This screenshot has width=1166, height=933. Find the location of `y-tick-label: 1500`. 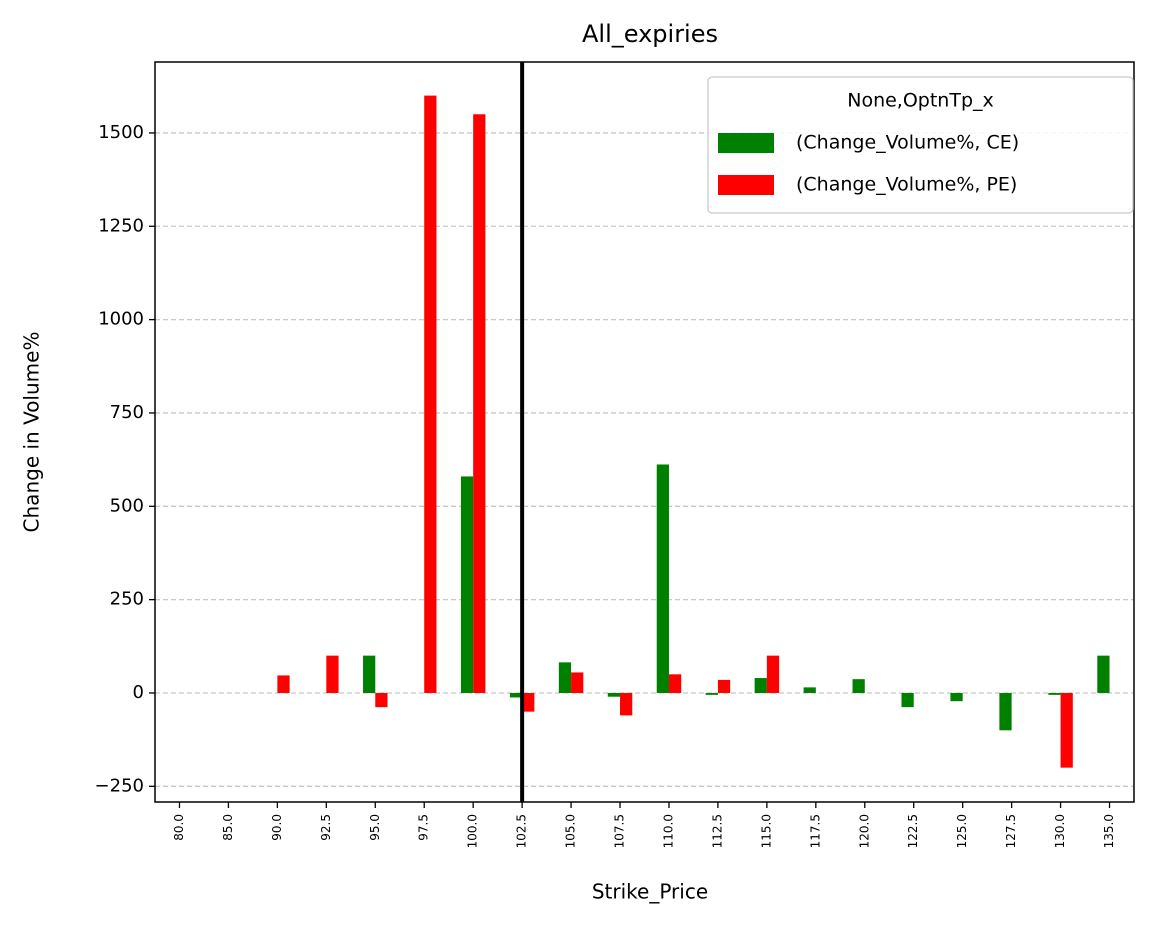

y-tick-label: 1500 is located at coordinates (121, 132).